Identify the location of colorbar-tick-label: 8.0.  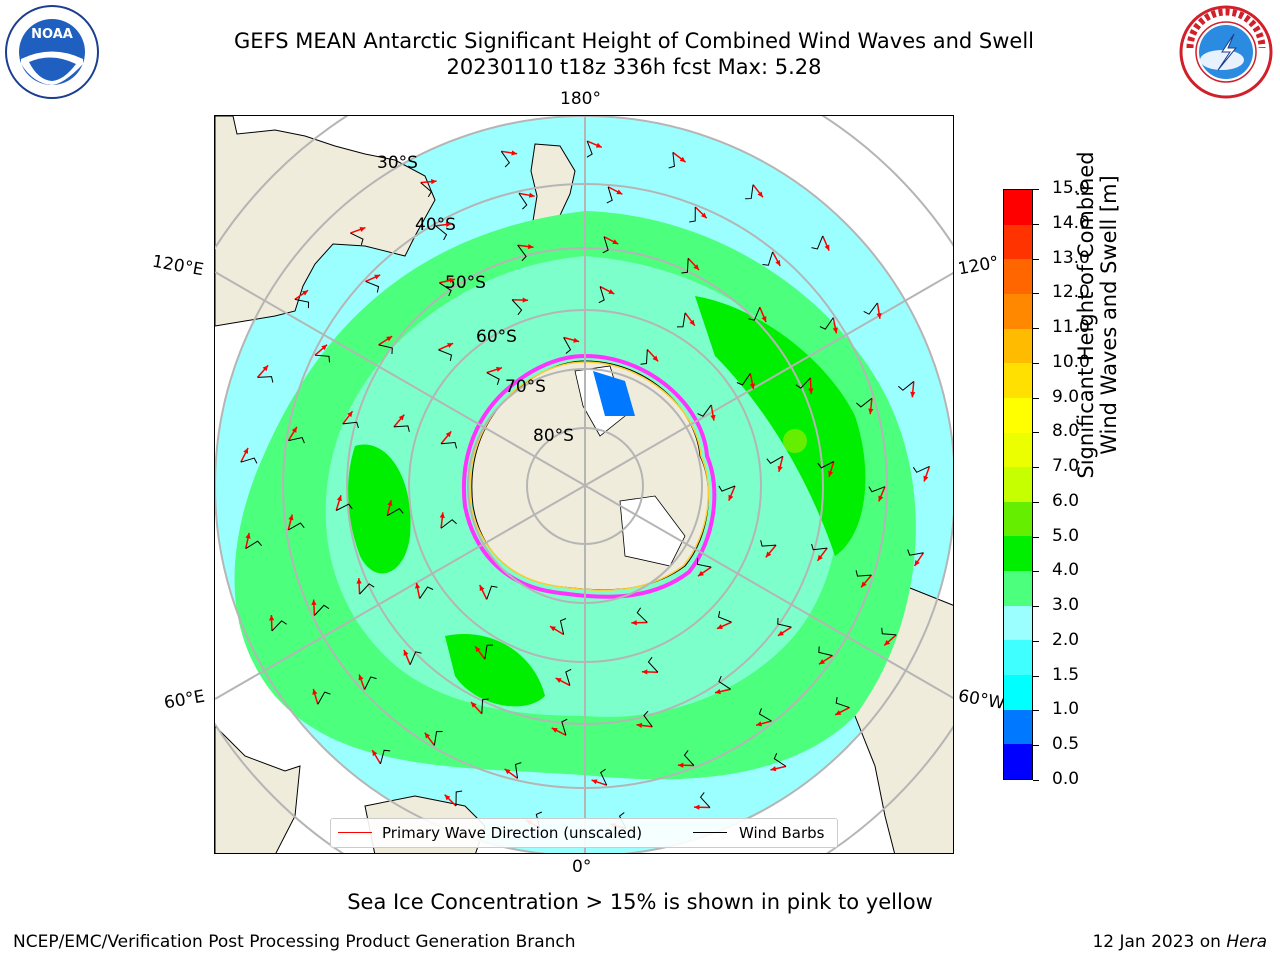
(1066, 431).